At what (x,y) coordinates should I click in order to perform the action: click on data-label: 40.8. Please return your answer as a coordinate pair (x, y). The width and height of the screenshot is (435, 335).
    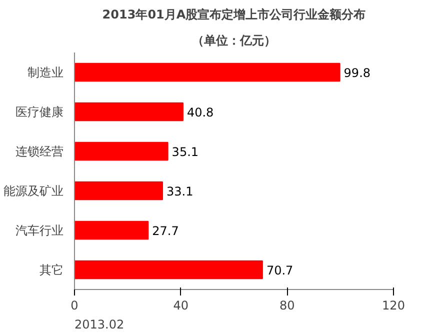
    Looking at the image, I should click on (200, 112).